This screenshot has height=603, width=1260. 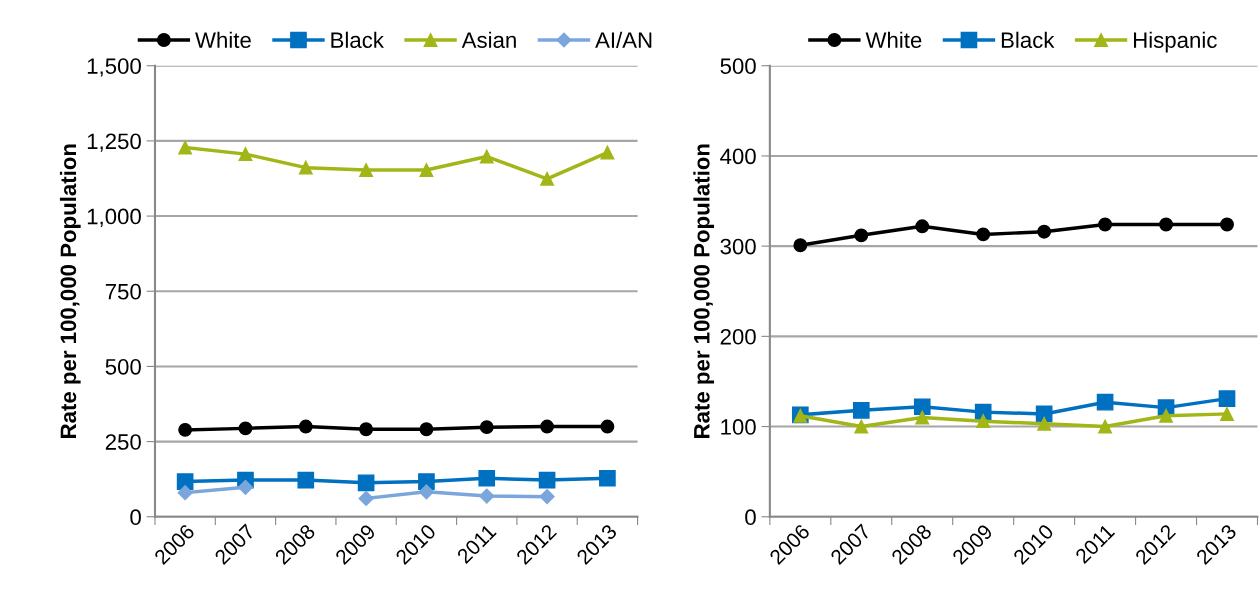 What do you see at coordinates (114, 67) in the screenshot?
I see `y-tick-label: 1,500` at bounding box center [114, 67].